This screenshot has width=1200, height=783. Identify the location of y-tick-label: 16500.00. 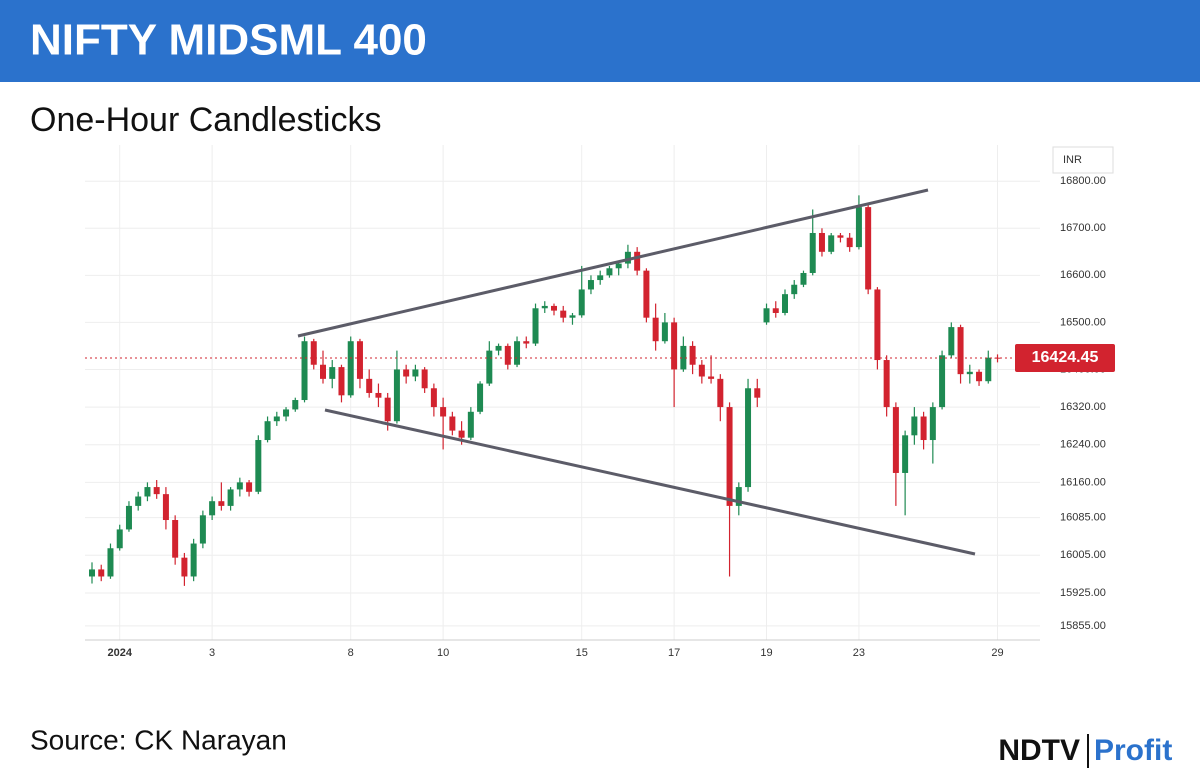
(1083, 322).